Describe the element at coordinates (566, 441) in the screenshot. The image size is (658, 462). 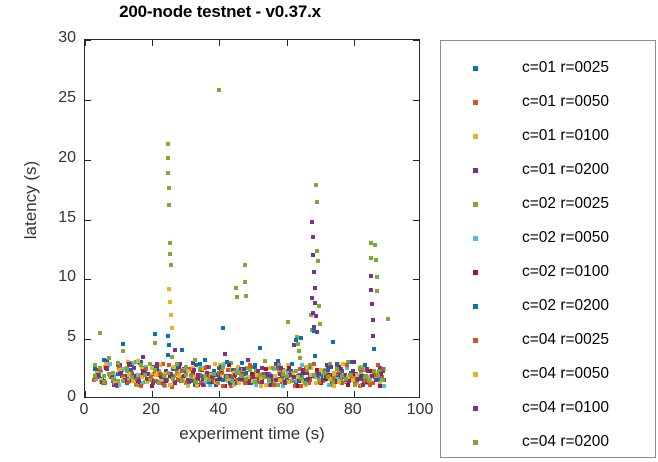
I see `legend-item-label: c=04 r=0200` at that location.